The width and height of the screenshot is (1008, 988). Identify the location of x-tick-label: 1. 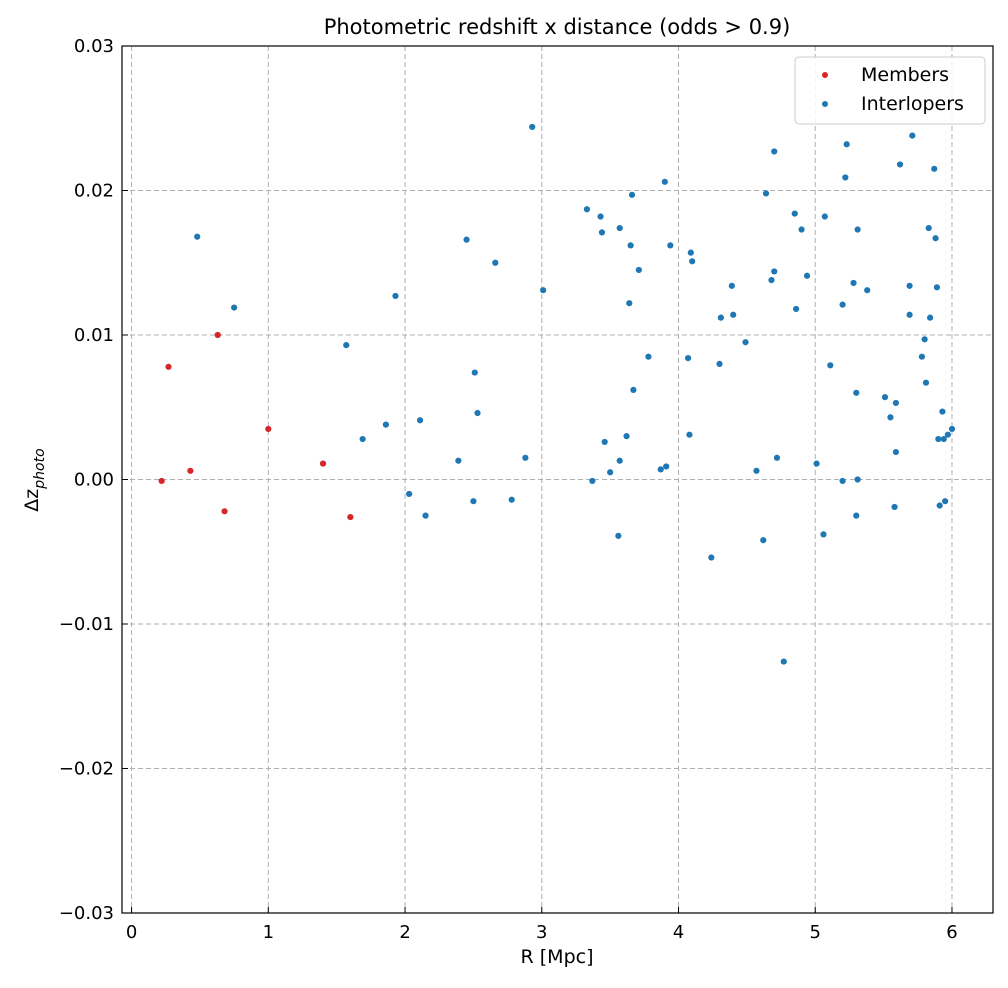
(268, 932).